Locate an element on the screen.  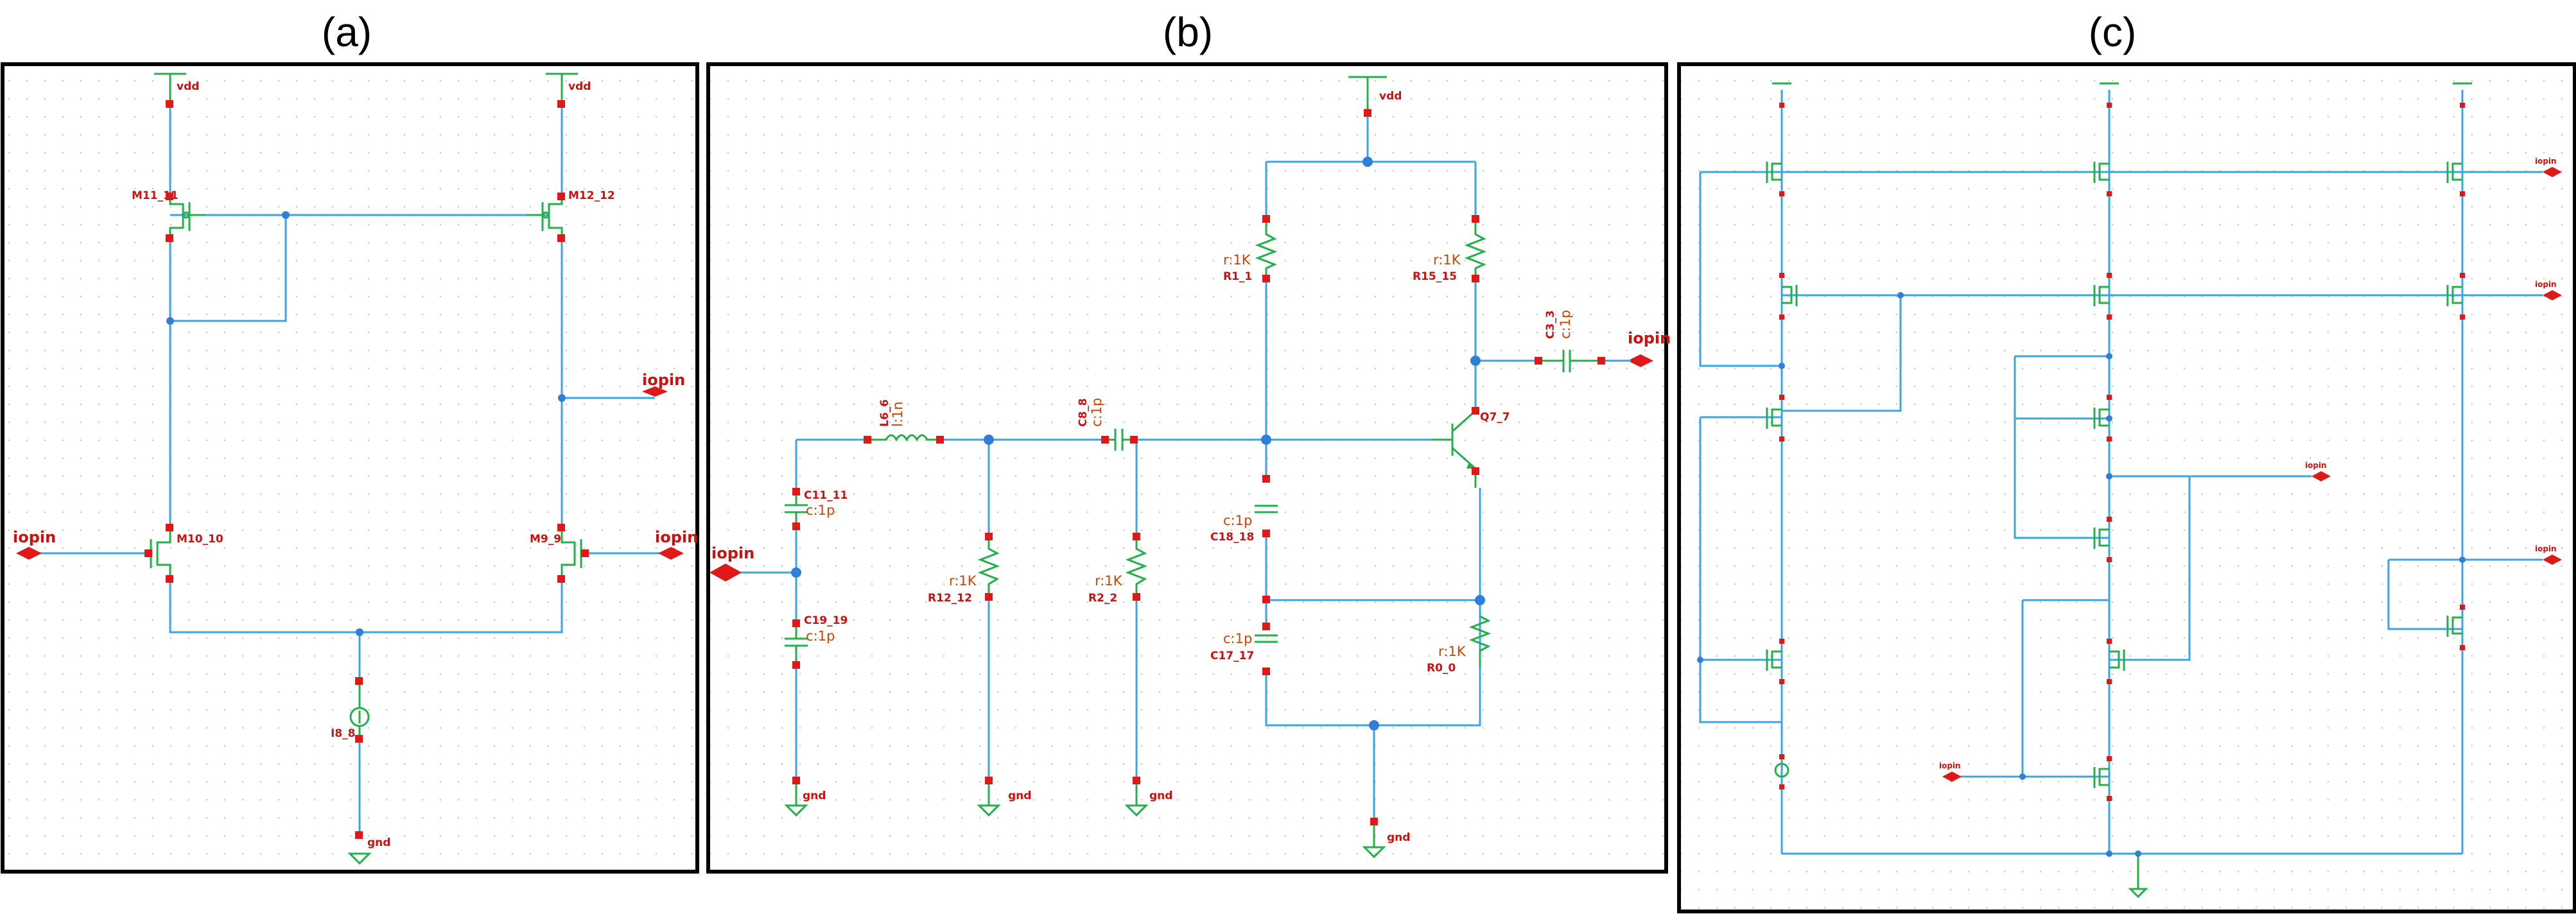
r2-value: r:1K is located at coordinates (1109, 581).